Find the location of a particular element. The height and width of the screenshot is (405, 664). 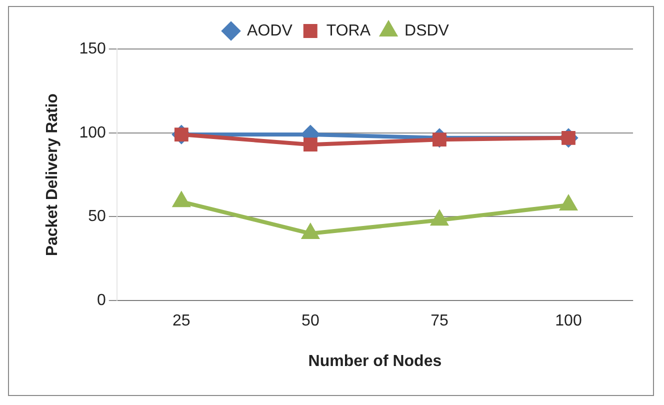

y-tick-label: 100 is located at coordinates (92, 133).